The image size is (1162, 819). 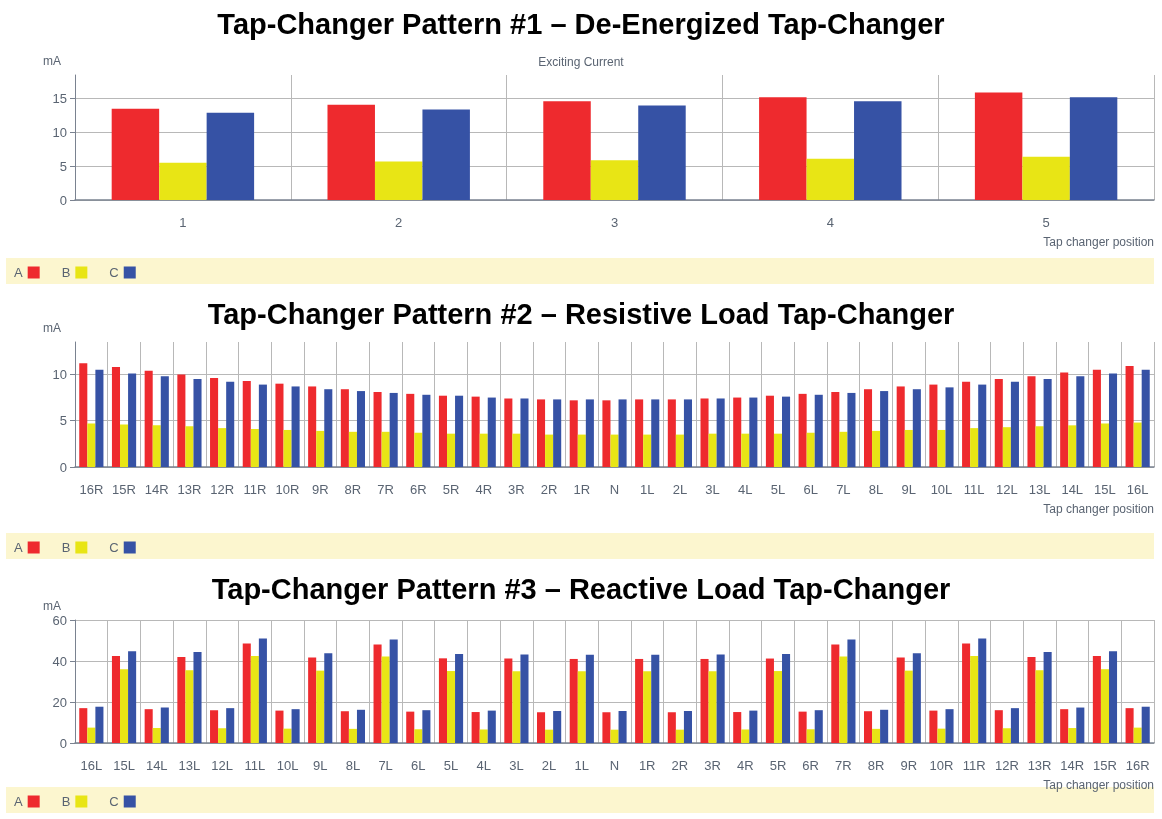 I want to click on x-tick-label: 1R, so click(x=582, y=489).